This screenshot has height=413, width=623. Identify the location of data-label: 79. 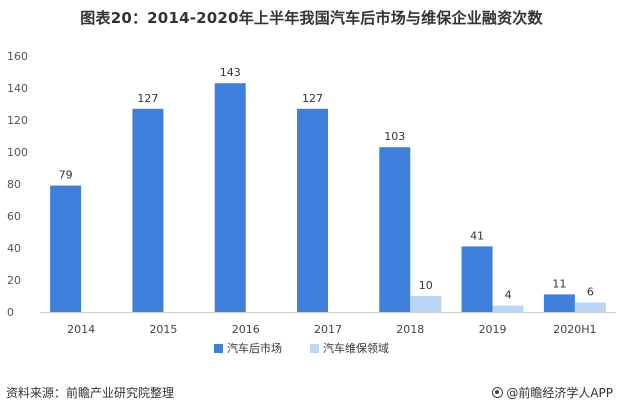
(66, 175).